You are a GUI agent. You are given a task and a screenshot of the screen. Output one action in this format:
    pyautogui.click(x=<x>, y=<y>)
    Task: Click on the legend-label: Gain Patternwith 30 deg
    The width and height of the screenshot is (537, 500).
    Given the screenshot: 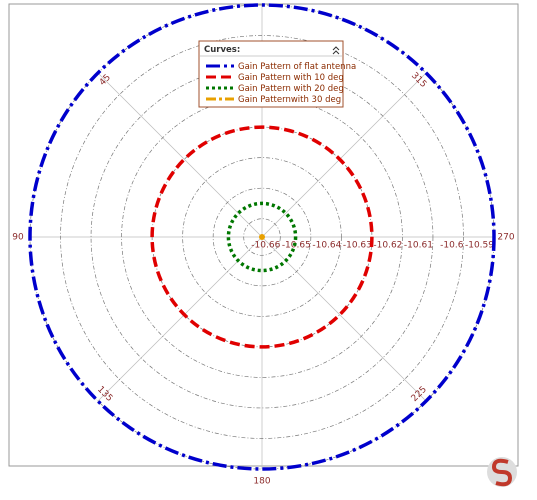 What is the action you would take?
    pyautogui.click(x=289, y=100)
    